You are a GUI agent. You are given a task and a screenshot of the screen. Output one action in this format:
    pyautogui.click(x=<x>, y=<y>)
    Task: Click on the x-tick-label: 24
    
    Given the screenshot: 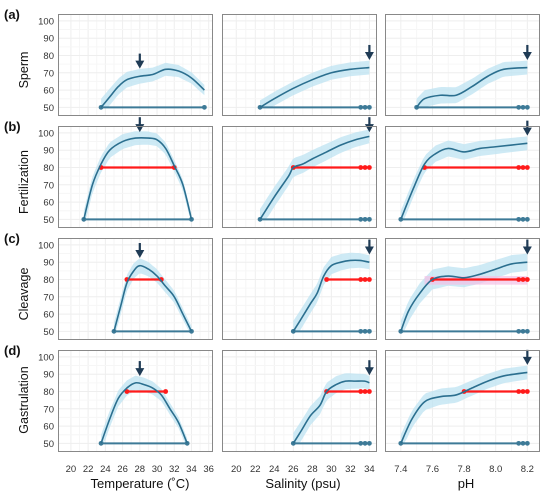 What is the action you would take?
    pyautogui.click(x=105, y=469)
    